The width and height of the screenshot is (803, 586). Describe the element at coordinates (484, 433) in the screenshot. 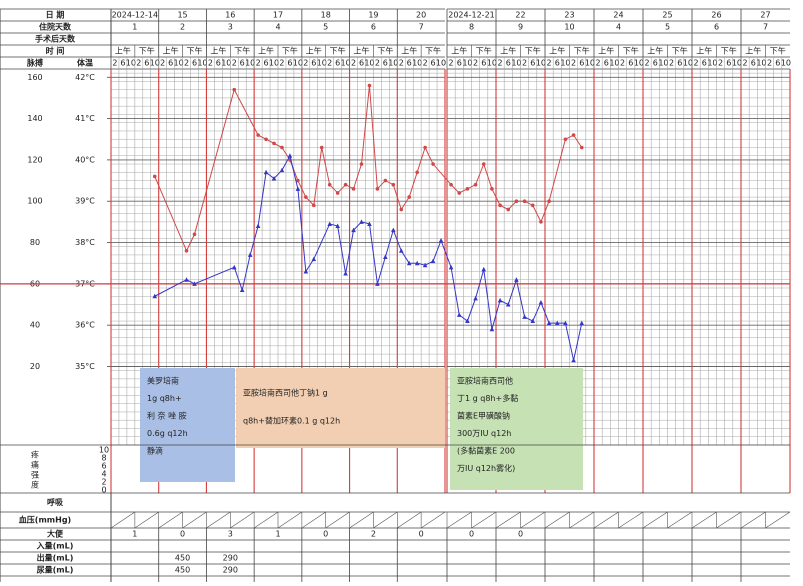

I see `annotation-text: 300万IU q12h` at that location.